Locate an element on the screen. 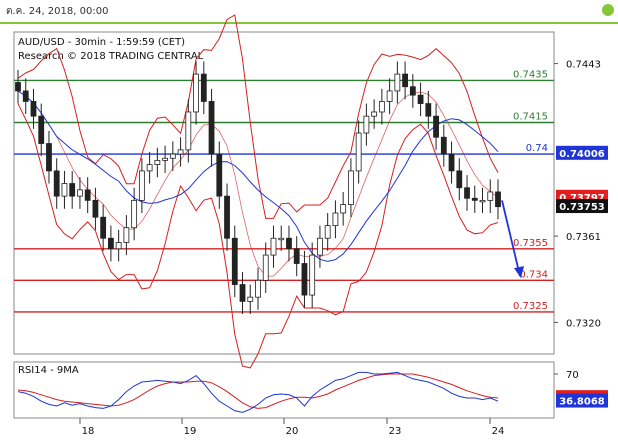 The height and width of the screenshot is (446, 618). rsi-lines: 7041.074436.8068 is located at coordinates (312, 391).